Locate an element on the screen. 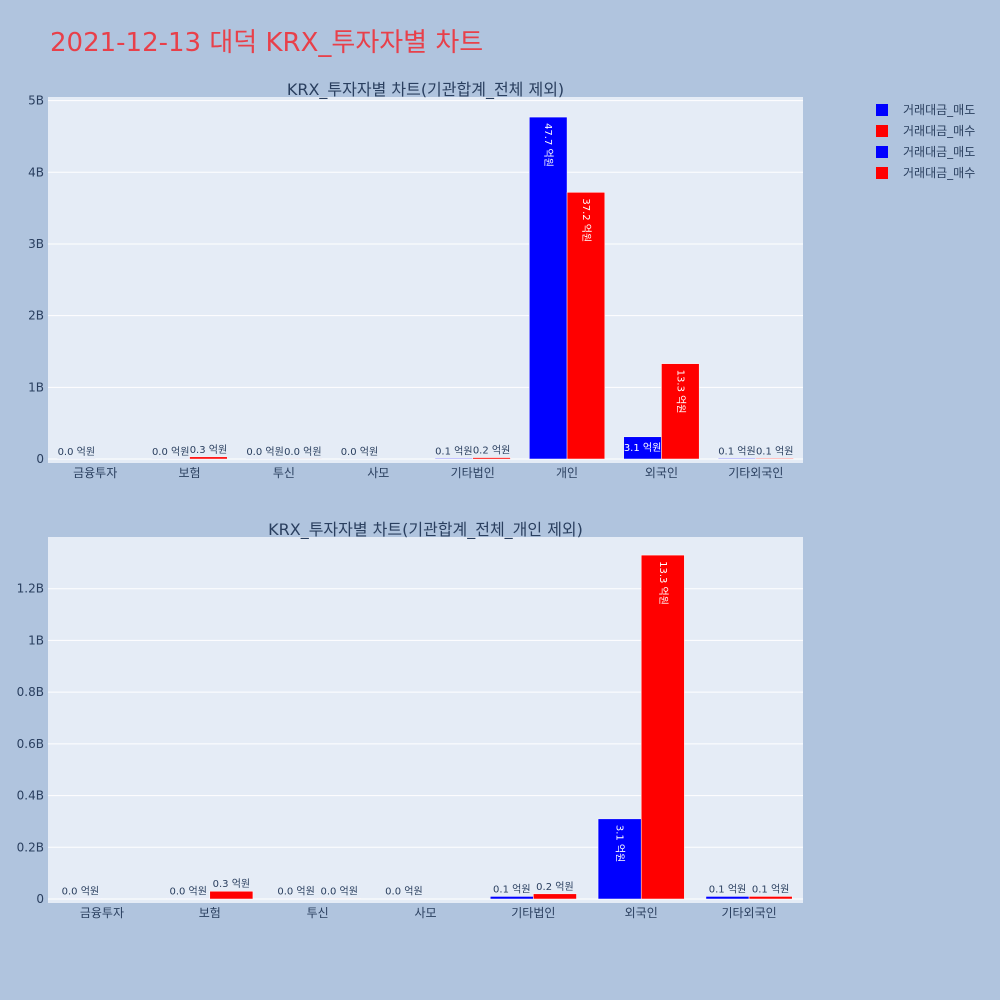  y-tick-label: 5B is located at coordinates (36, 101).